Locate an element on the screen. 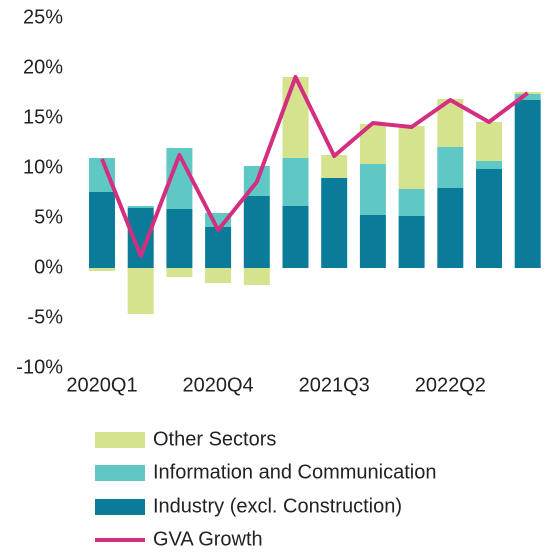  y-tick-label: 0% is located at coordinates (48, 267).